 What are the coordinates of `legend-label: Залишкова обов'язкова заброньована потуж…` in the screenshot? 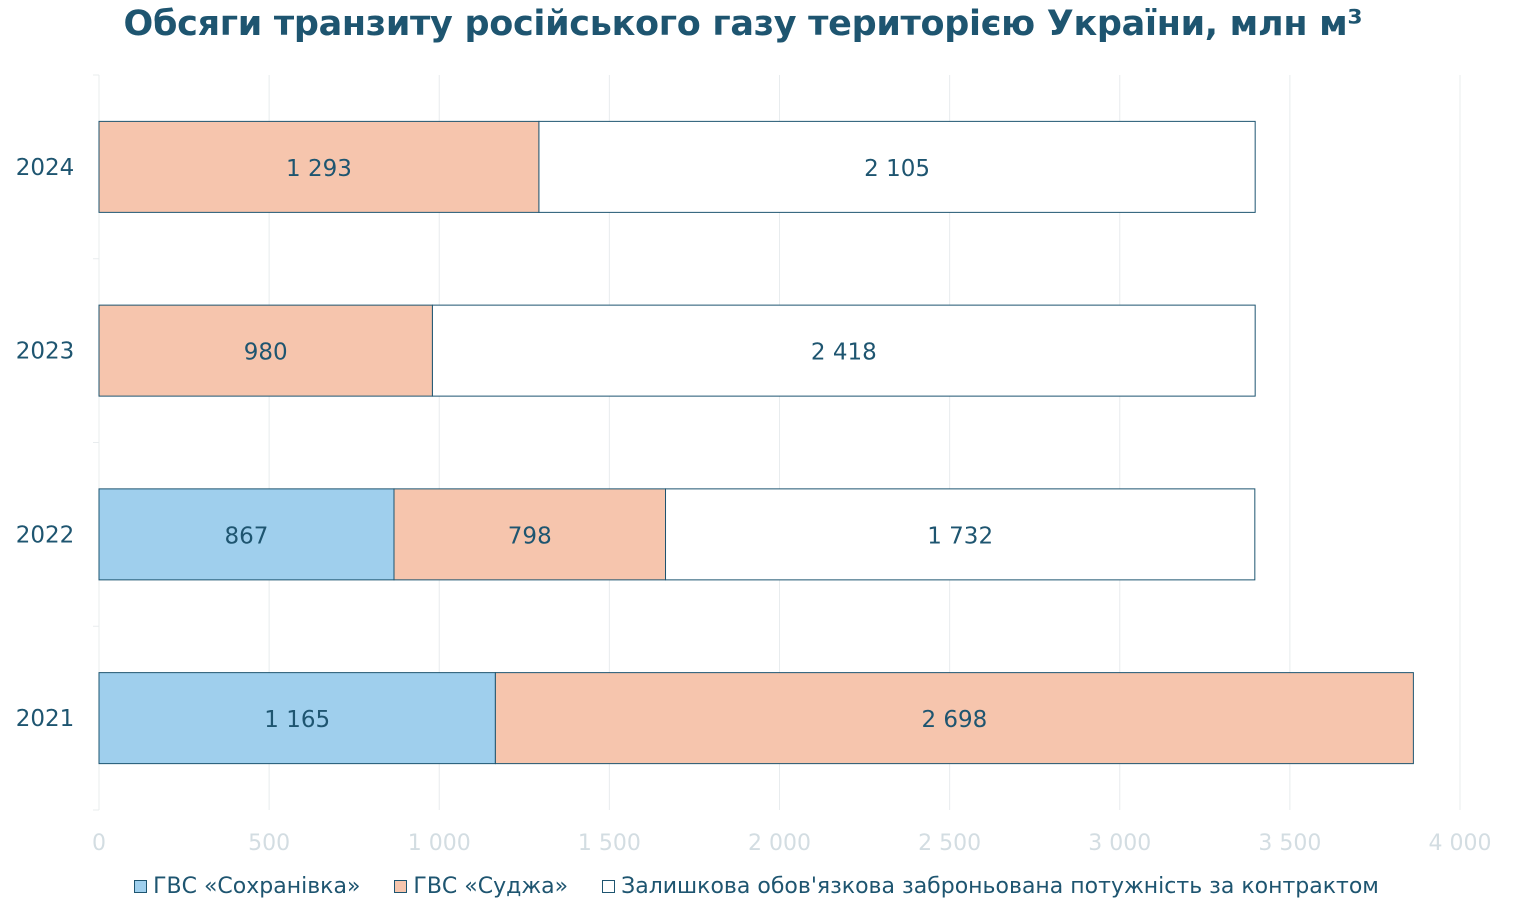 It's located at (1000, 886).